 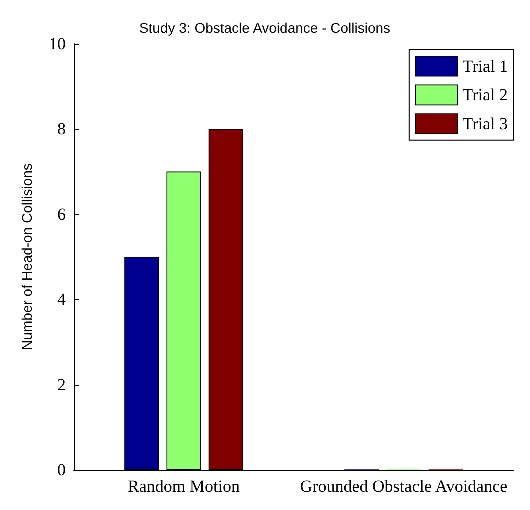 What do you see at coordinates (485, 95) in the screenshot?
I see `legend-label: Trial 2` at bounding box center [485, 95].